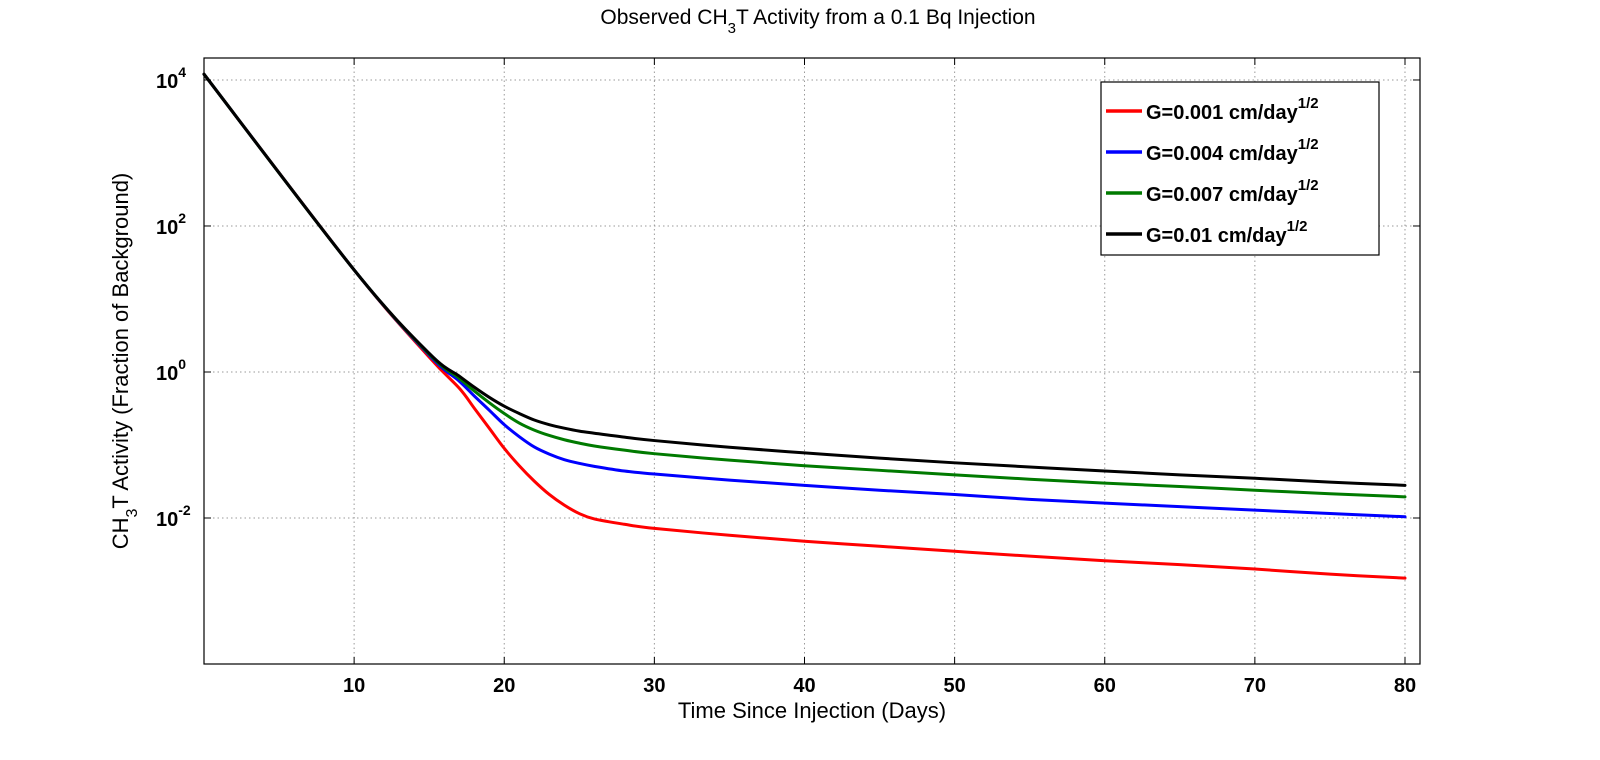 Image resolution: width=1600 pixels, height=760 pixels. I want to click on y-axis-label-subscript: 3, so click(132, 512).